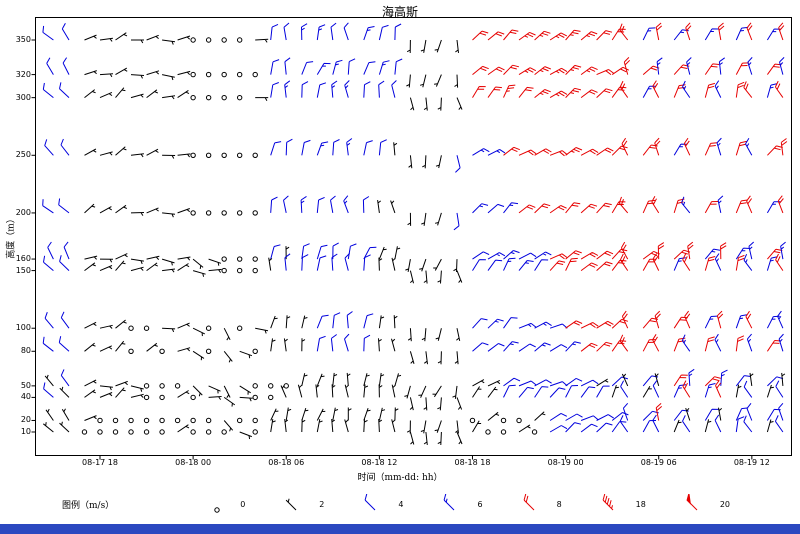 The image size is (800, 534). Describe the element at coordinates (23, 39) in the screenshot. I see `y-tick-label: 350` at that location.